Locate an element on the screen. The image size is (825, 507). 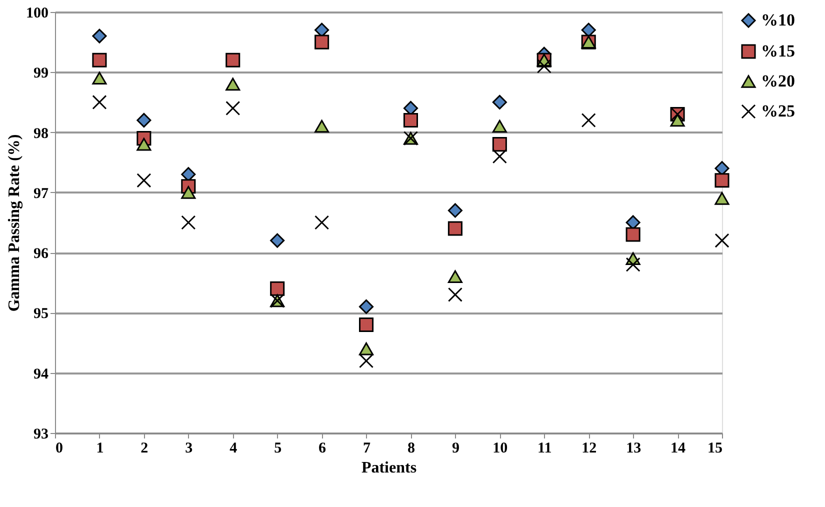
y-tick-label: 96 is located at coordinates (41, 254).